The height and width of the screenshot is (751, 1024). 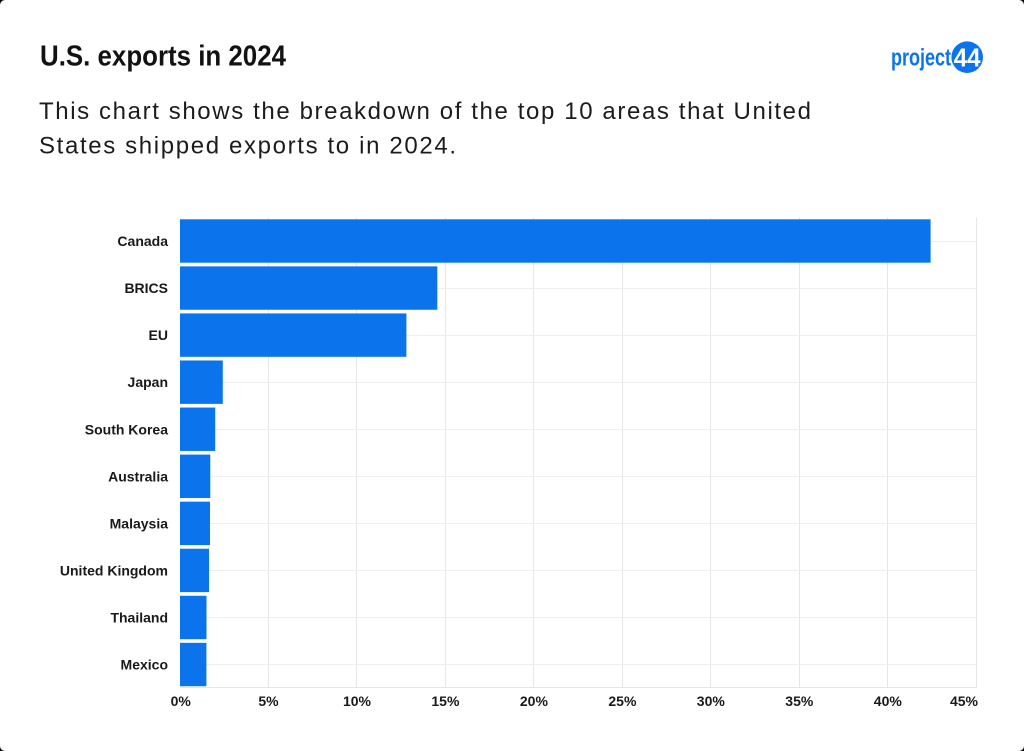 What do you see at coordinates (158, 335) in the screenshot?
I see `svg-text: EU` at bounding box center [158, 335].